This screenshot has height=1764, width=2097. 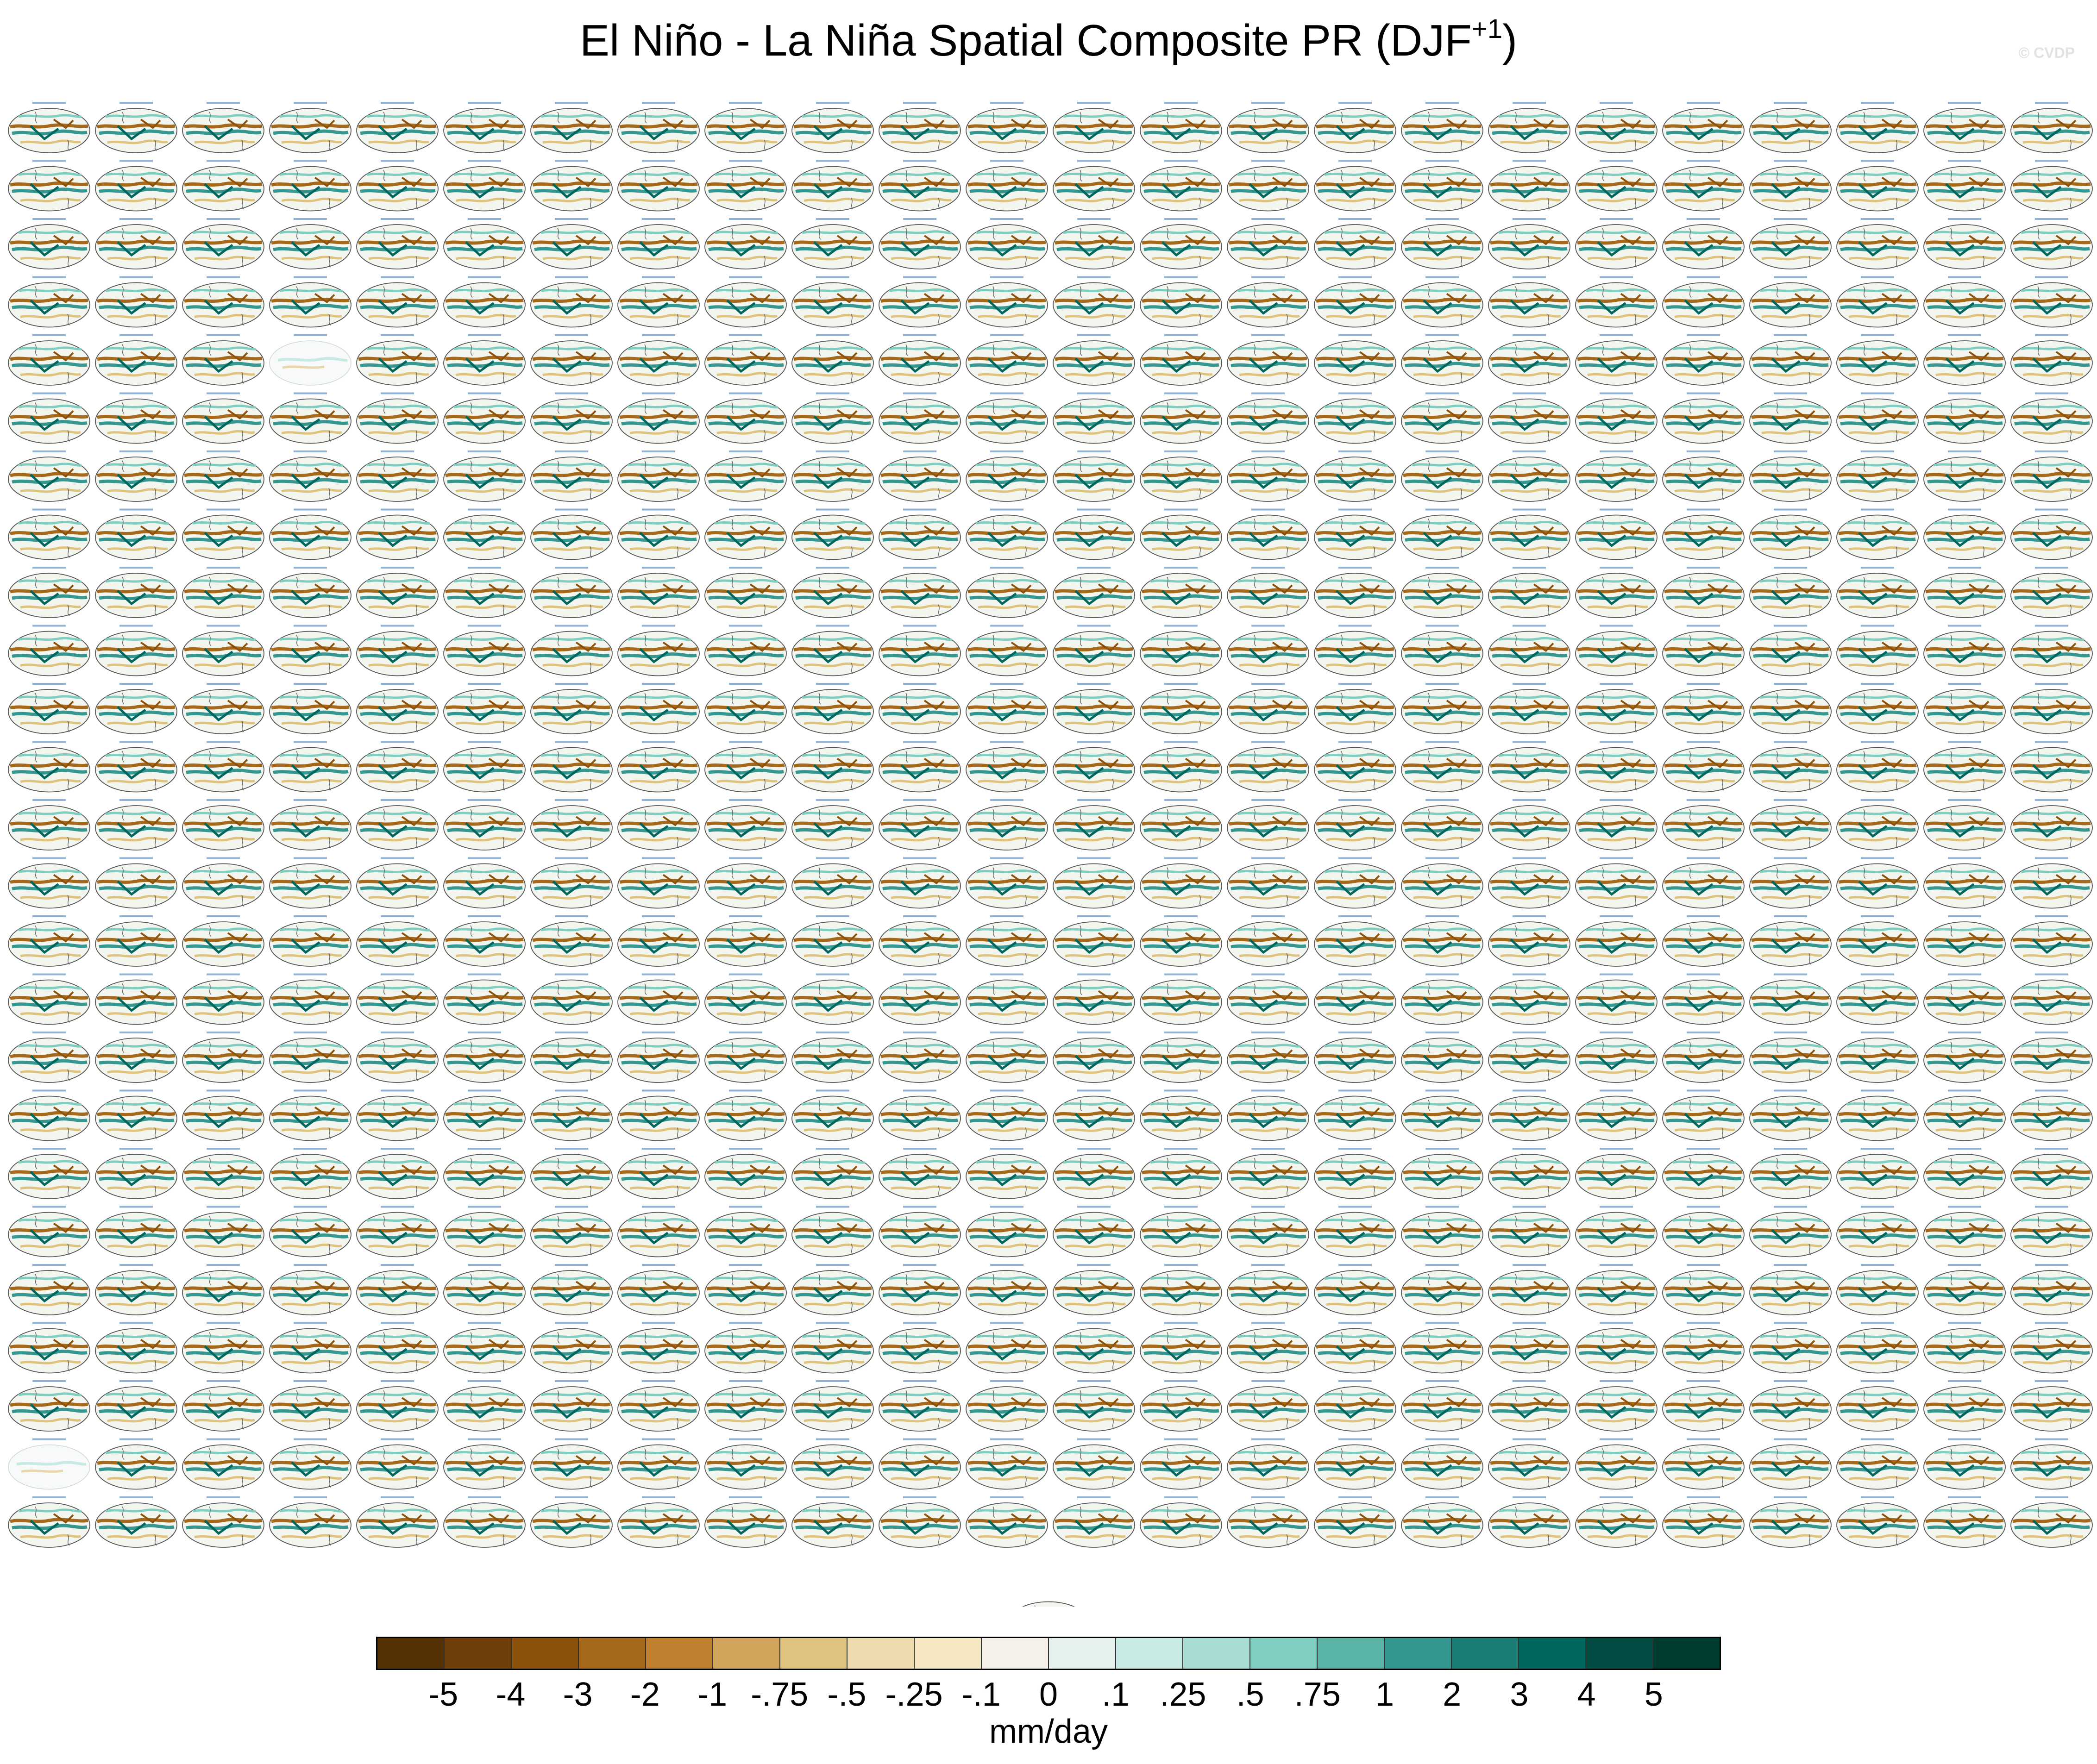 What do you see at coordinates (545, 1654) in the screenshot?
I see `colorbar-swatch` at bounding box center [545, 1654].